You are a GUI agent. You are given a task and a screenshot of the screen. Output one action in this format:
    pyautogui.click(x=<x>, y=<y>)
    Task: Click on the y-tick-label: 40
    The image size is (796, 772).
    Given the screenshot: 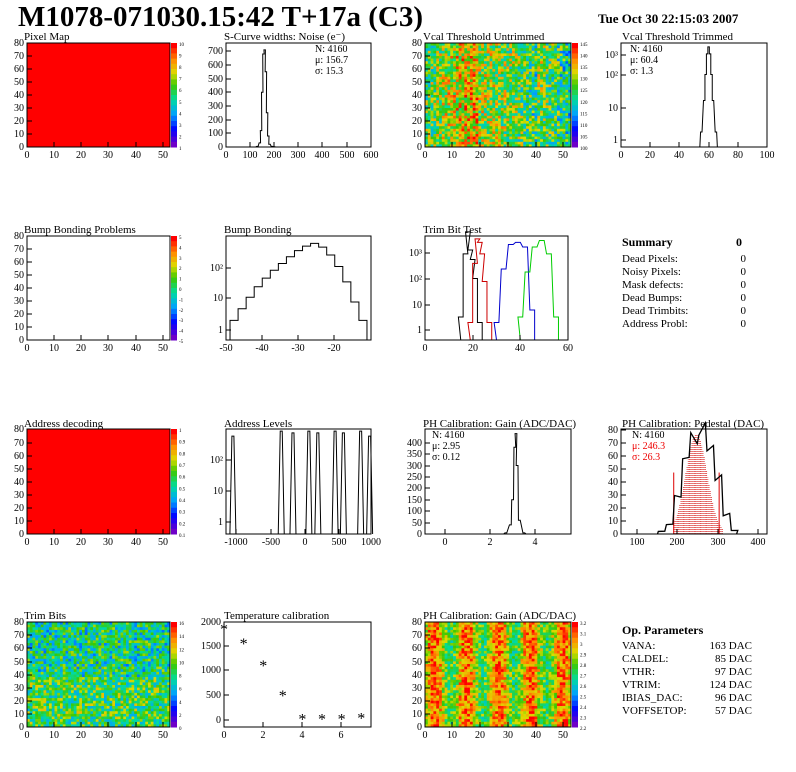 What is the action you would take?
    pyautogui.click(x=19, y=288)
    